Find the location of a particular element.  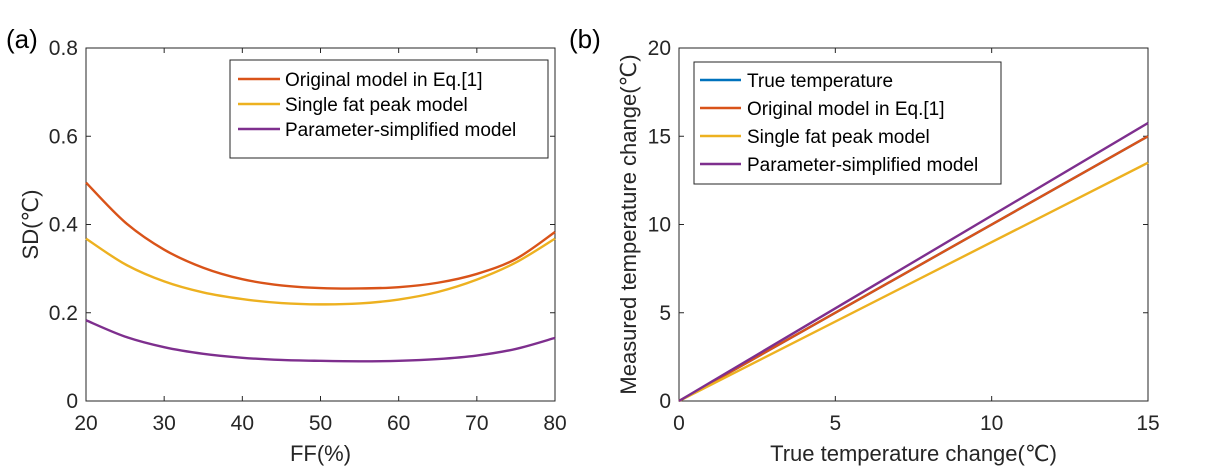

panel-label: (b) is located at coordinates (585, 39).